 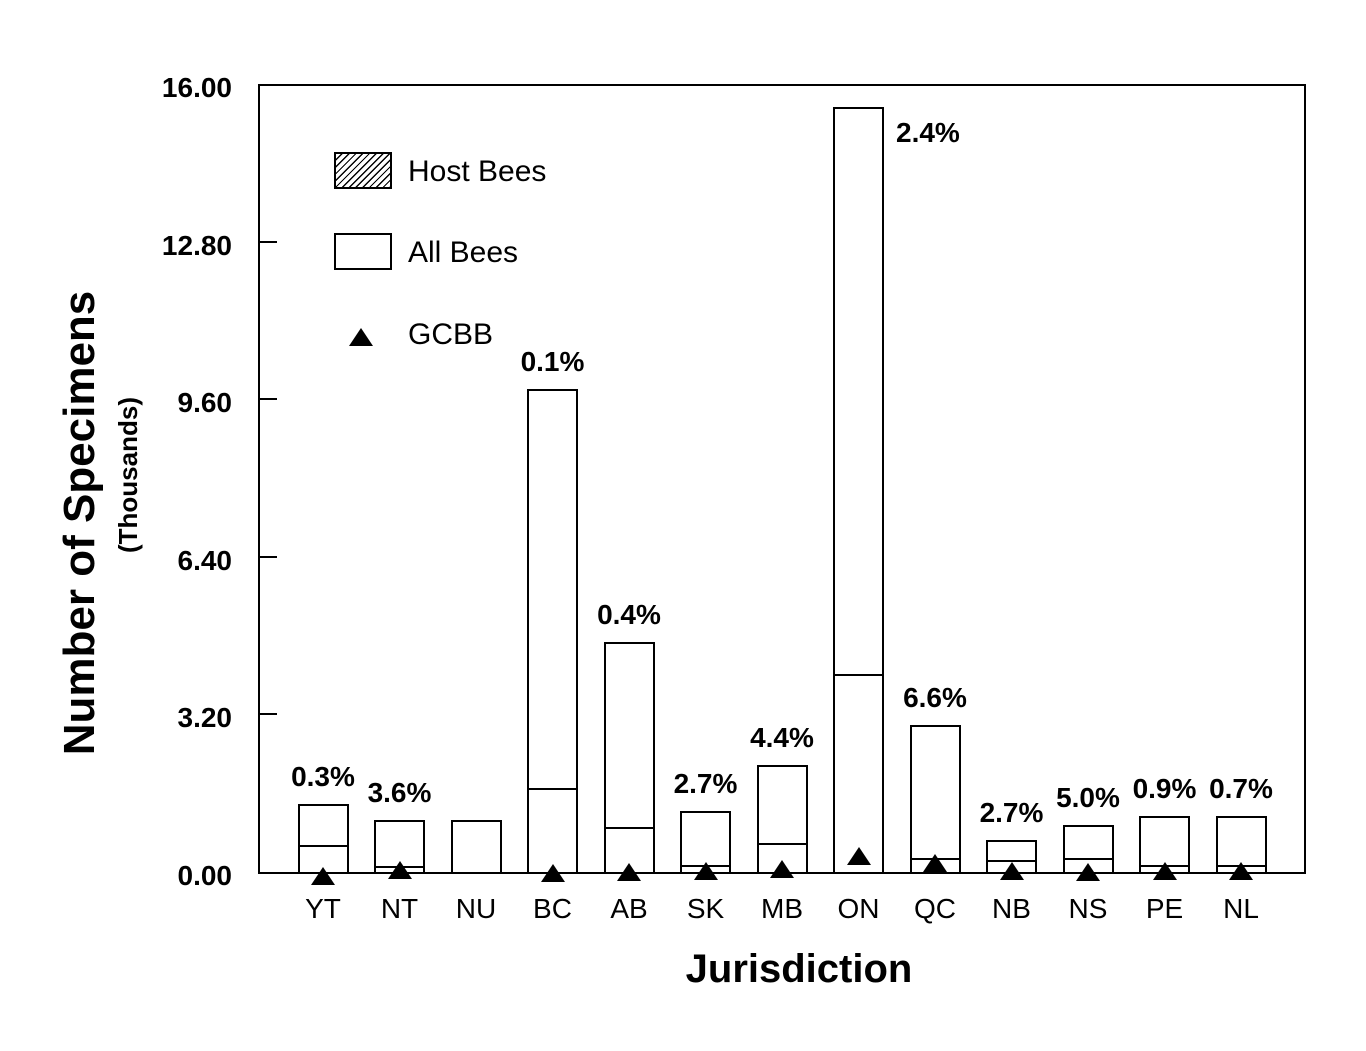 What do you see at coordinates (705, 908) in the screenshot?
I see `x-tick-label: SK` at bounding box center [705, 908].